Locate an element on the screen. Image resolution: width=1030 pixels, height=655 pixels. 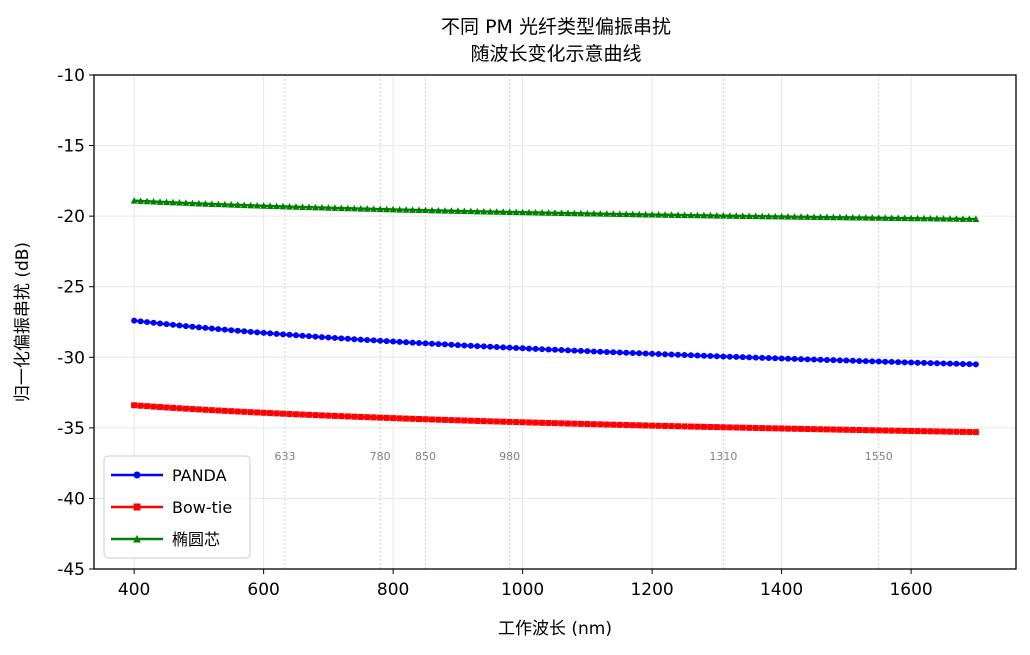
series-square is located at coordinates (555, 419).